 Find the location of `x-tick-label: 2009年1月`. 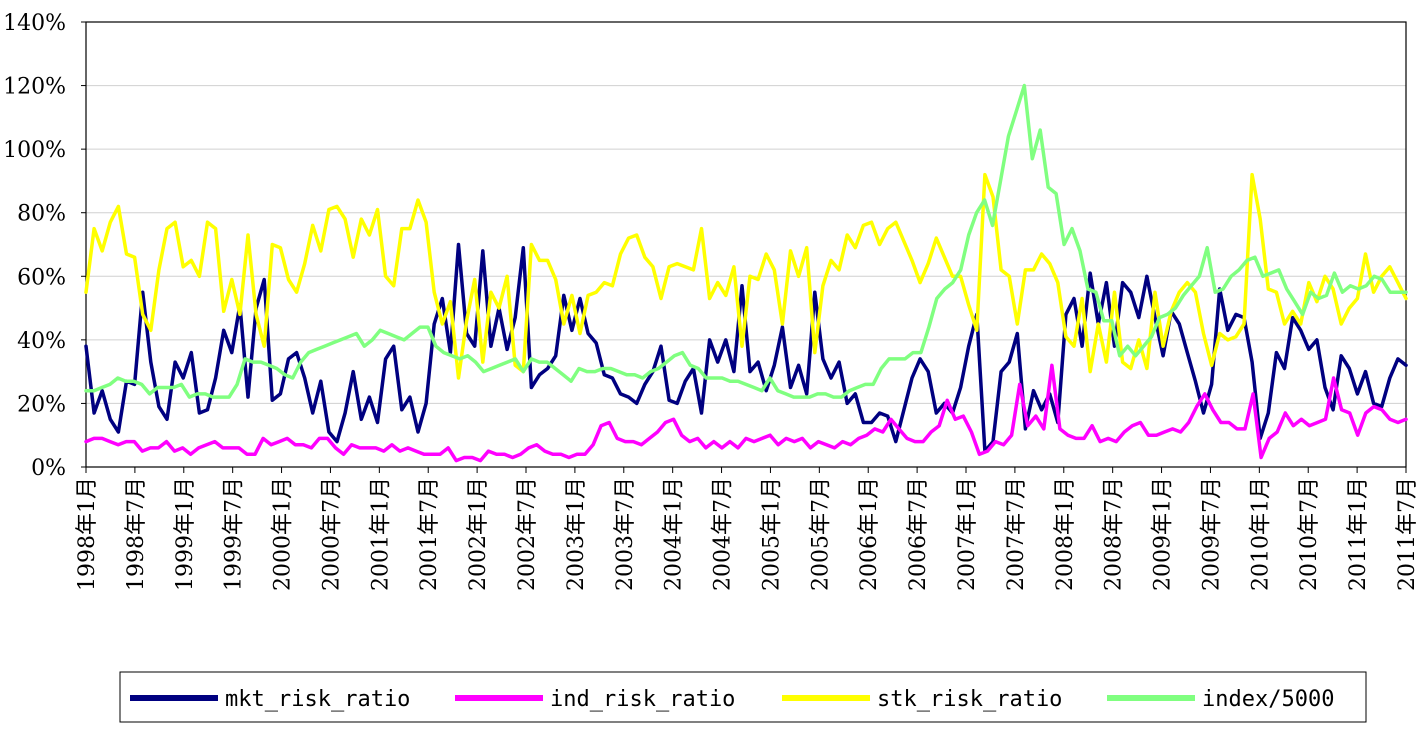

x-tick-label: 2009年1月 is located at coordinates (1163, 534).